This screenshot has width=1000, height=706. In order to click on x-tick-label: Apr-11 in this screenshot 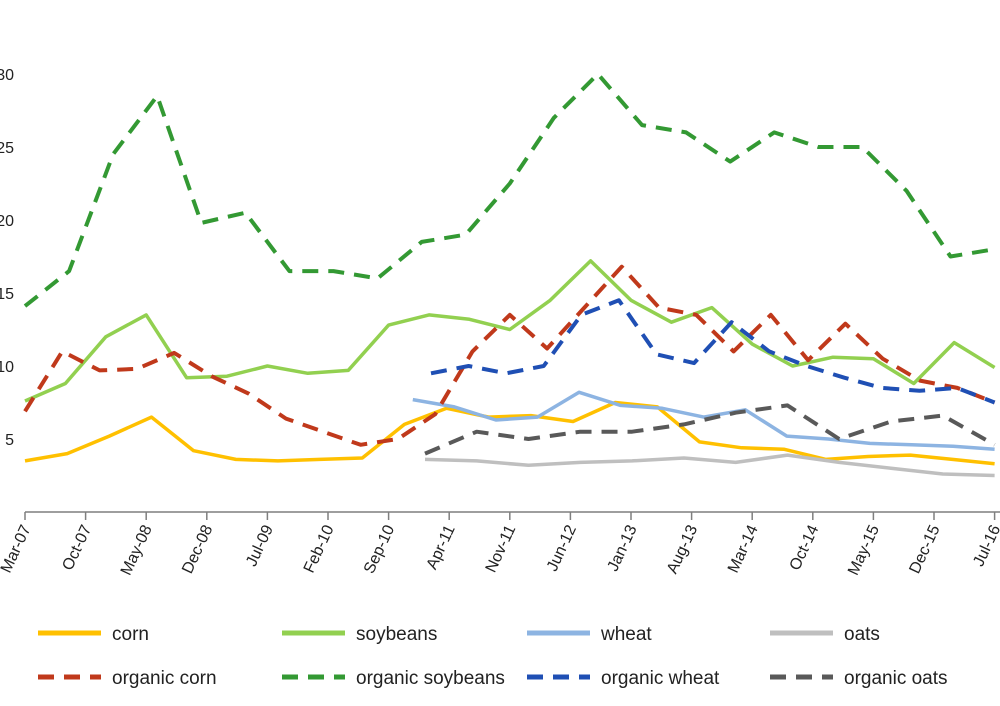, I will do `click(441, 547)`.